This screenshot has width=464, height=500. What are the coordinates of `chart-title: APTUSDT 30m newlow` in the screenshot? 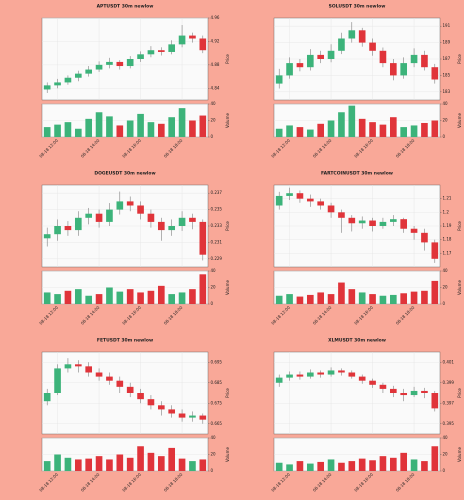 It's located at (125, 7).